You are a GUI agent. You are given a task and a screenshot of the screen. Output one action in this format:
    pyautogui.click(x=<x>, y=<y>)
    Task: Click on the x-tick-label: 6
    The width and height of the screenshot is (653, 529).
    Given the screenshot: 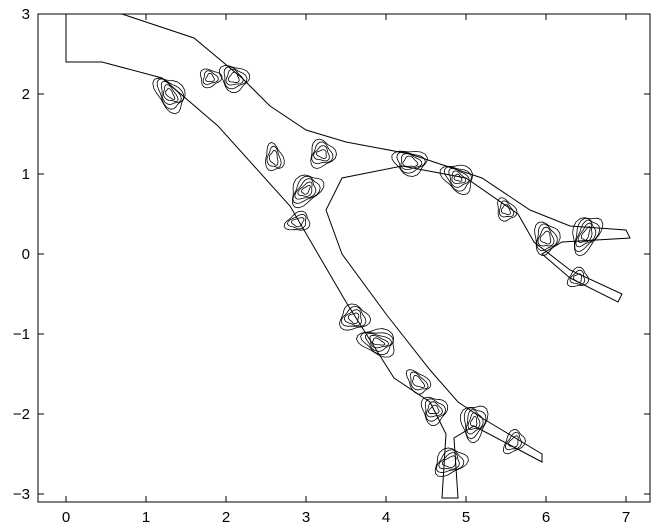 What is the action you would take?
    pyautogui.click(x=546, y=517)
    